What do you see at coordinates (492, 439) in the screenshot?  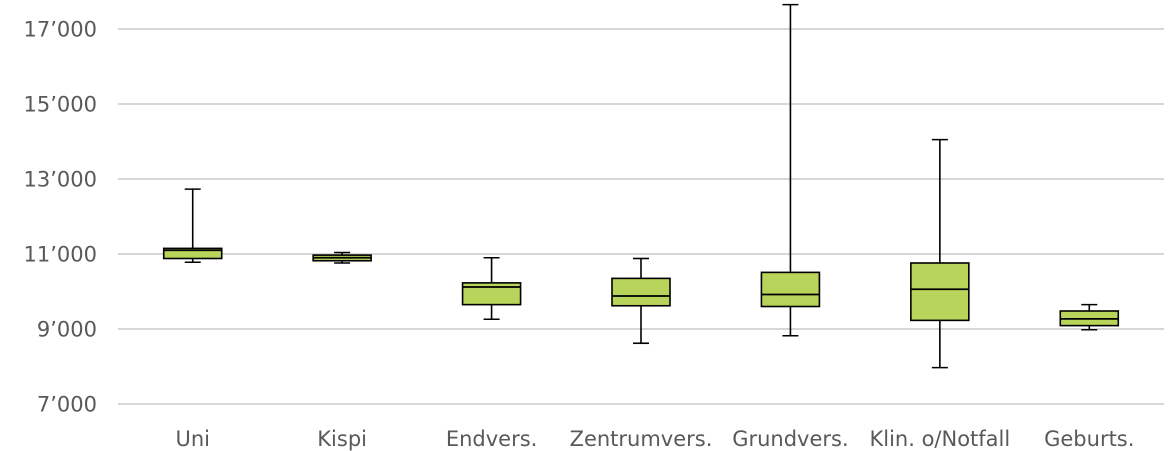 I see `x-tick-label: Endvers.` at bounding box center [492, 439].